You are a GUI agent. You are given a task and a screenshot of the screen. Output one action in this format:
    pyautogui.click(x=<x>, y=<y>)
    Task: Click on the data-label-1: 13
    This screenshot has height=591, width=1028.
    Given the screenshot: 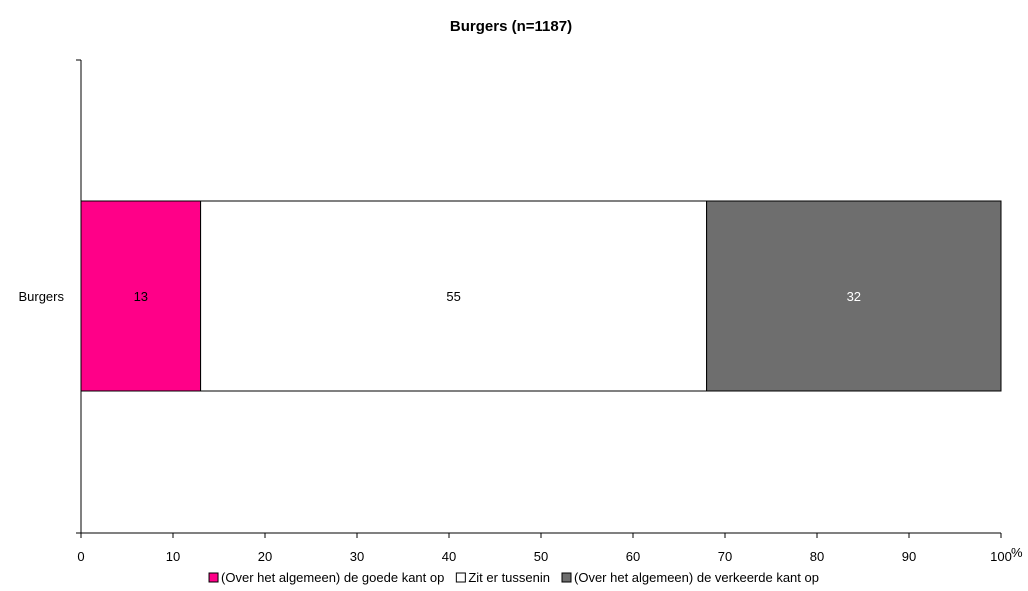 What is the action you would take?
    pyautogui.click(x=141, y=296)
    